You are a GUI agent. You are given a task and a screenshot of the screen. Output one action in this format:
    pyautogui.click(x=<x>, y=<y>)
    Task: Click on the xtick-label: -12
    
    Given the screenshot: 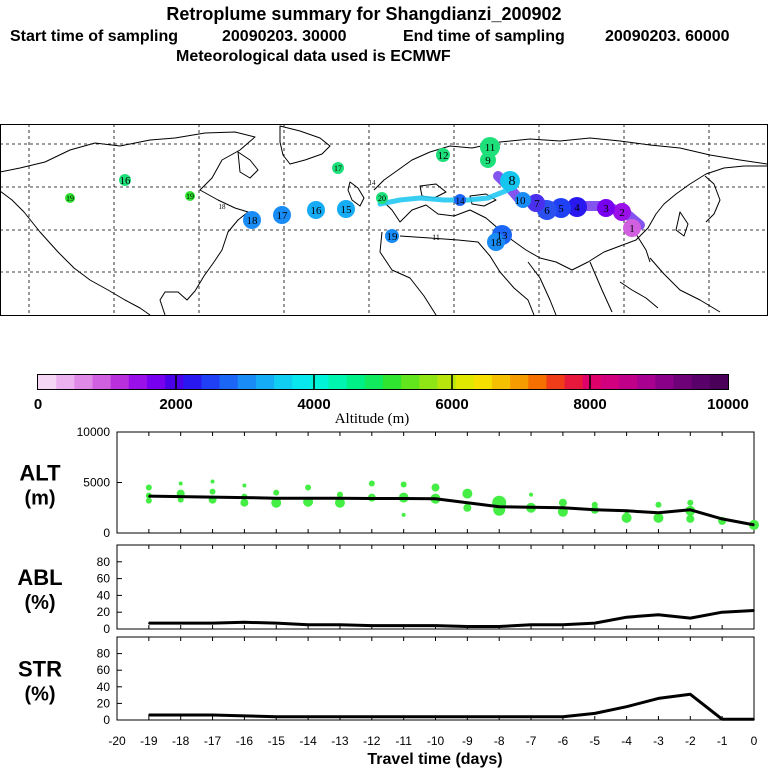 What is the action you would take?
    pyautogui.click(x=372, y=741)
    